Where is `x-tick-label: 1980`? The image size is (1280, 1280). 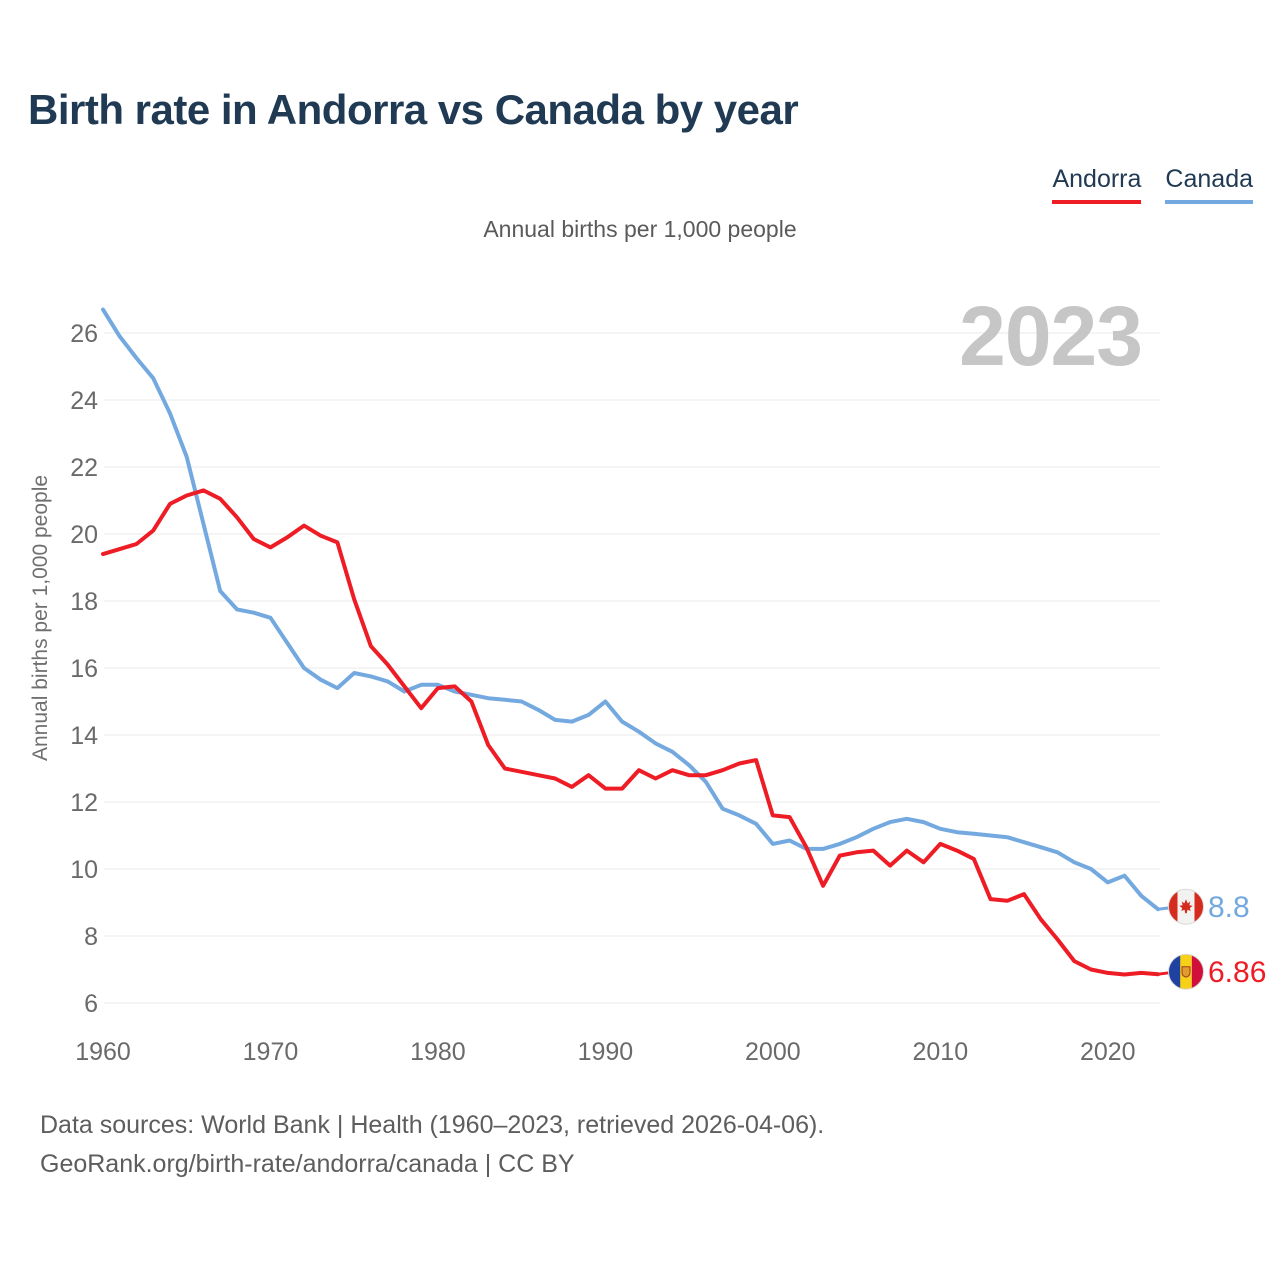
x-tick-label: 1980 is located at coordinates (438, 1052).